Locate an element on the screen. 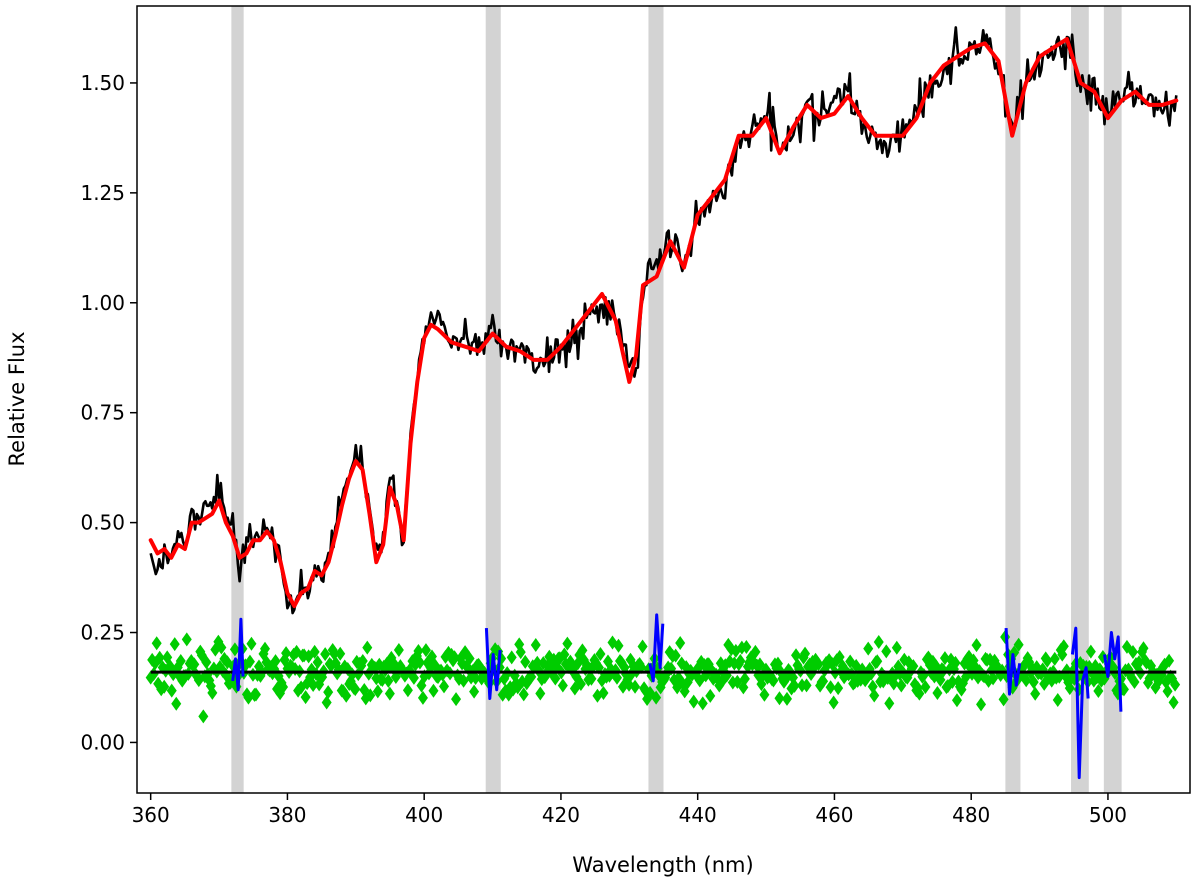 This screenshot has height=891, width=1200. y-tick-label: 0.75 is located at coordinates (102, 413).